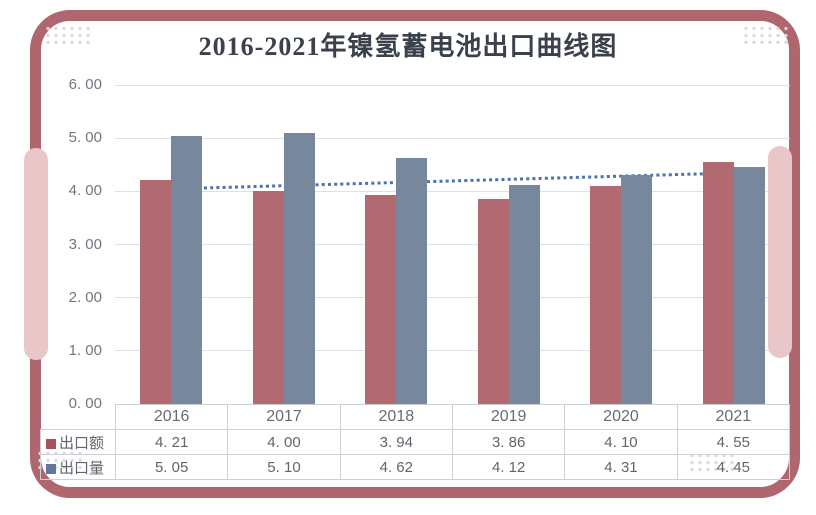  Describe the element at coordinates (452, 351) in the screenshot. I see `gridline-1.00` at that location.